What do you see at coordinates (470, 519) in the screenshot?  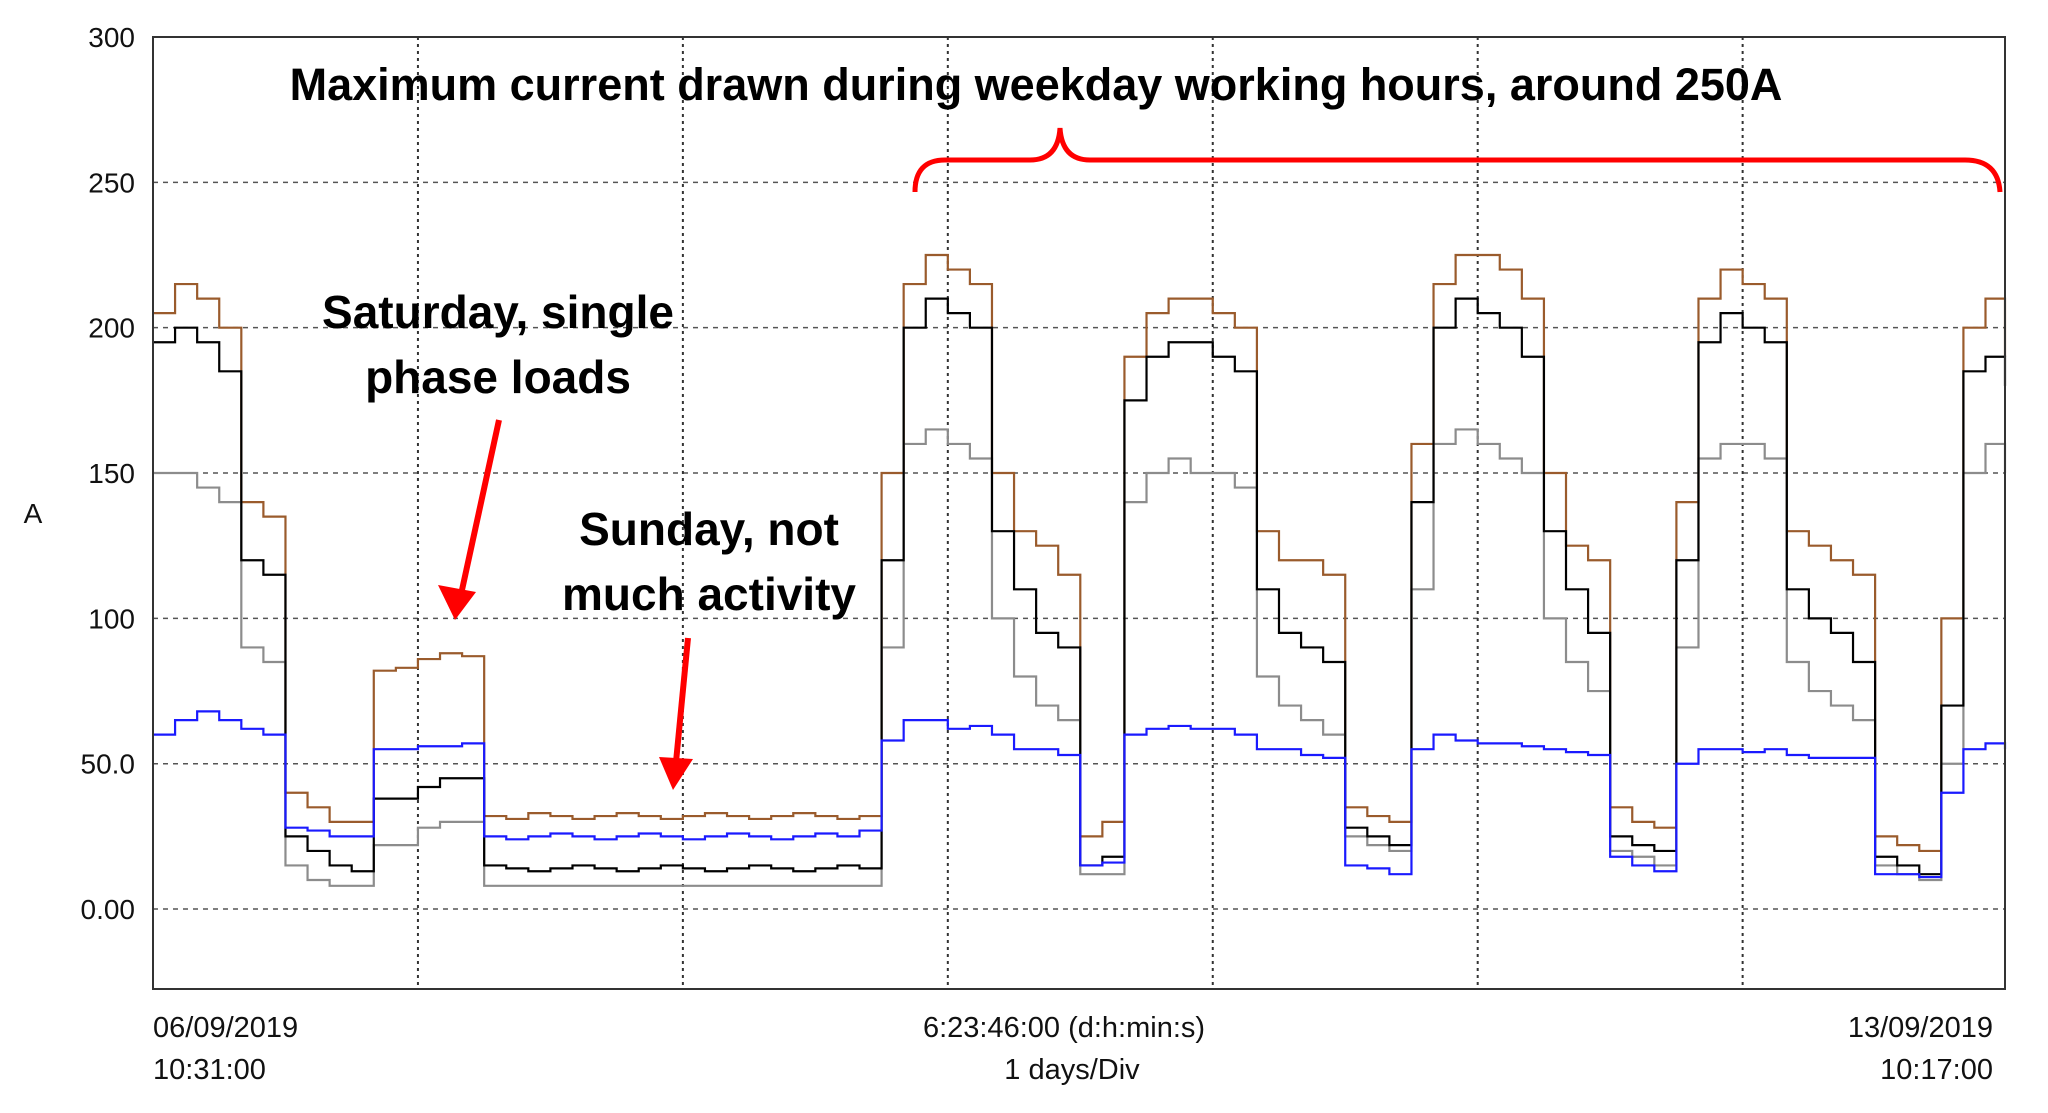 I see `saturday-arrow` at bounding box center [470, 519].